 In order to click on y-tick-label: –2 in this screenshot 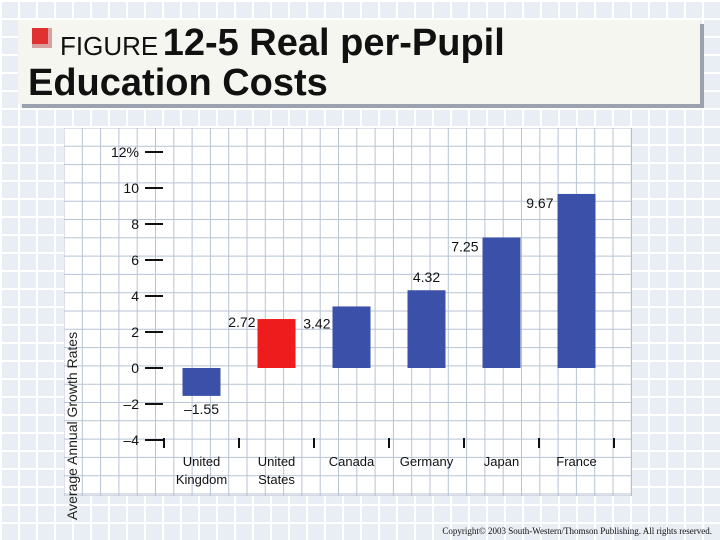, I will do `click(131, 404)`.